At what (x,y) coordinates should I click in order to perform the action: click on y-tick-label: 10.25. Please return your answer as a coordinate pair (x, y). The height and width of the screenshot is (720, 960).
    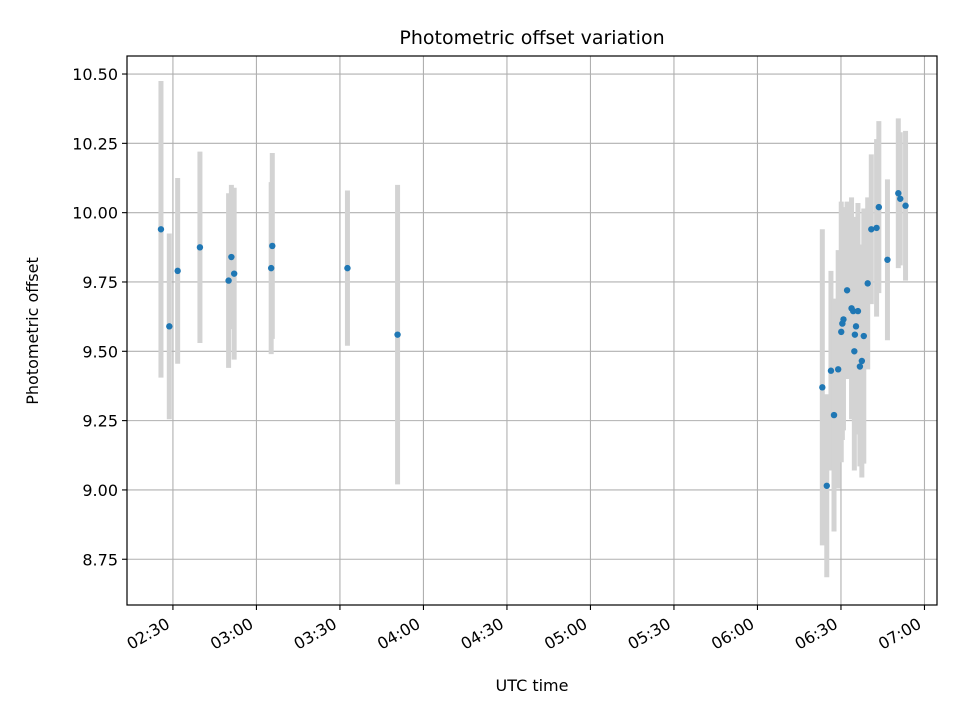
    Looking at the image, I should click on (95, 143).